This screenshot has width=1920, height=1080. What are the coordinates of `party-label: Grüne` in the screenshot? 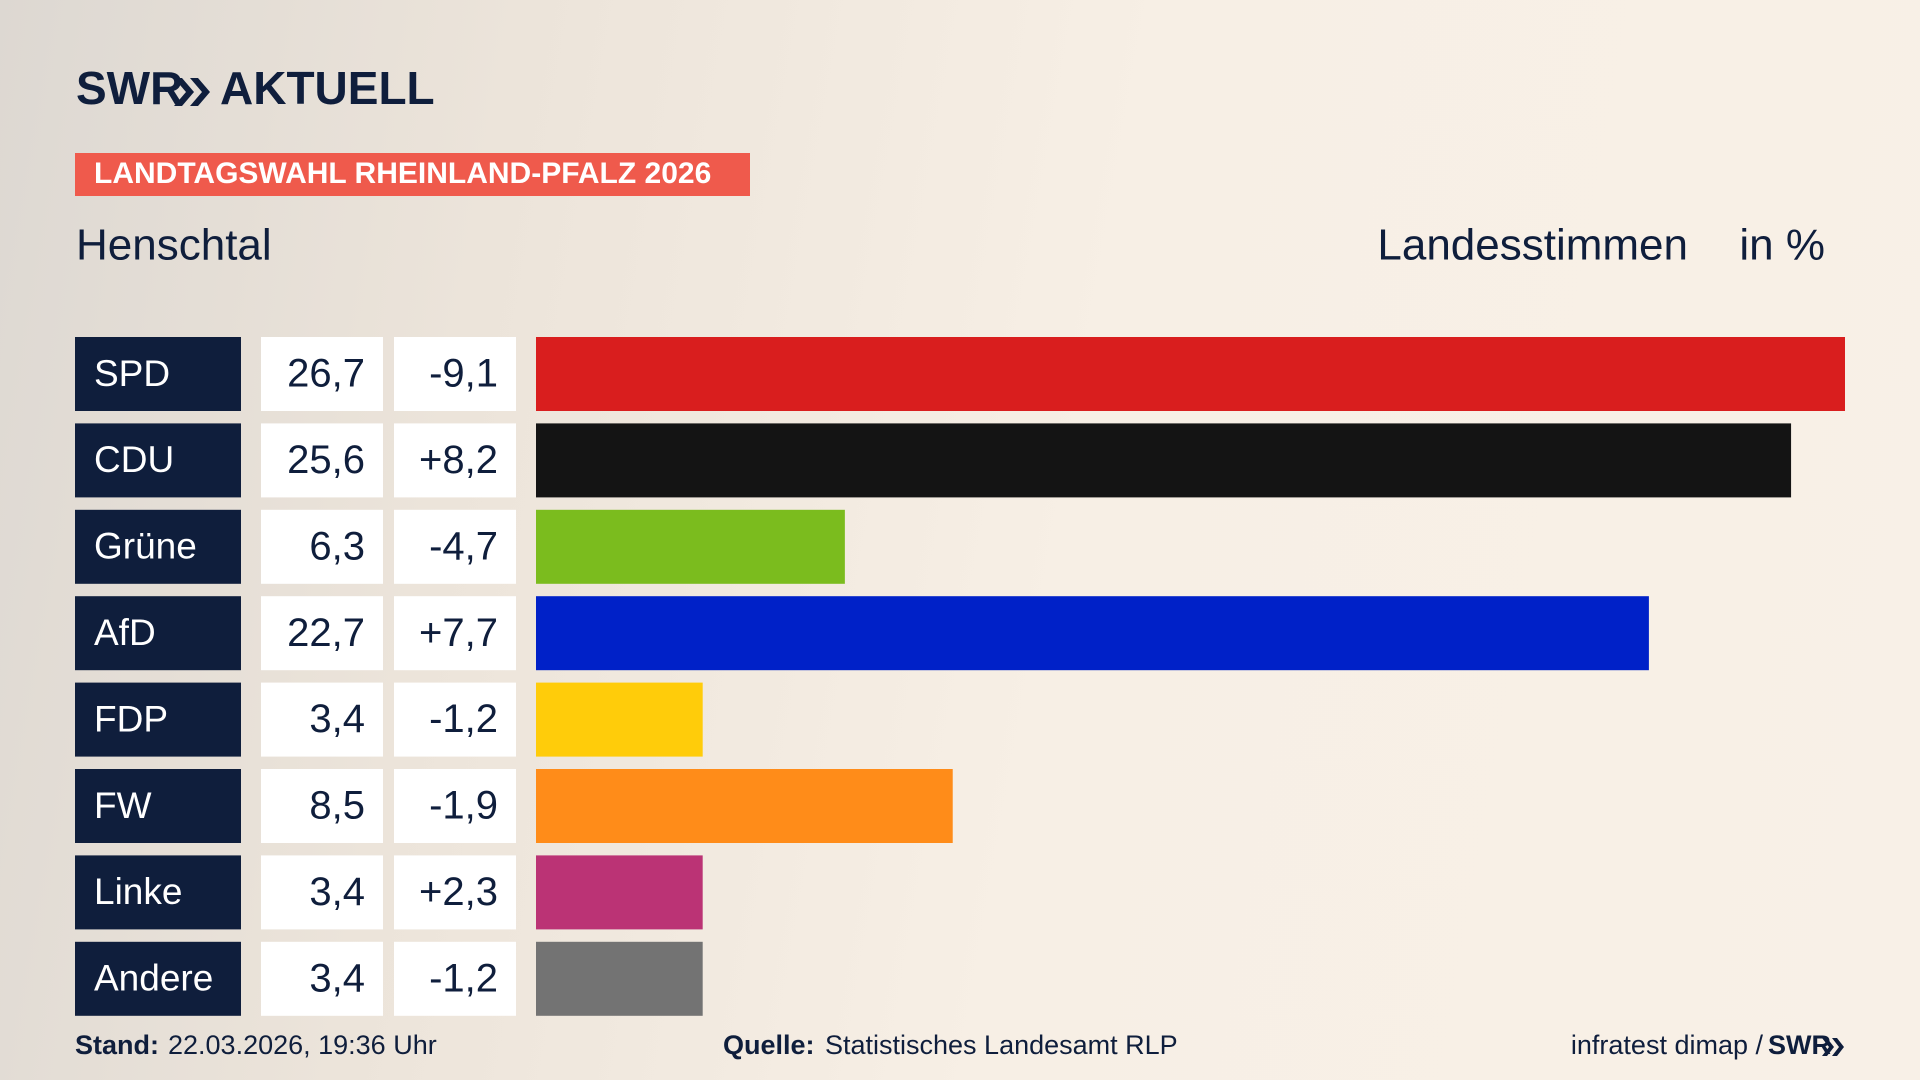 It's located at (145, 546).